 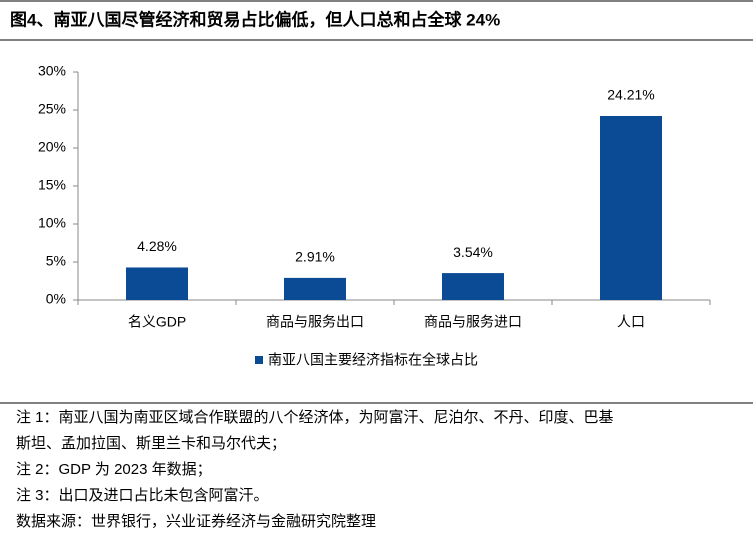 What do you see at coordinates (52, 223) in the screenshot?
I see `y-tick-label: 10%` at bounding box center [52, 223].